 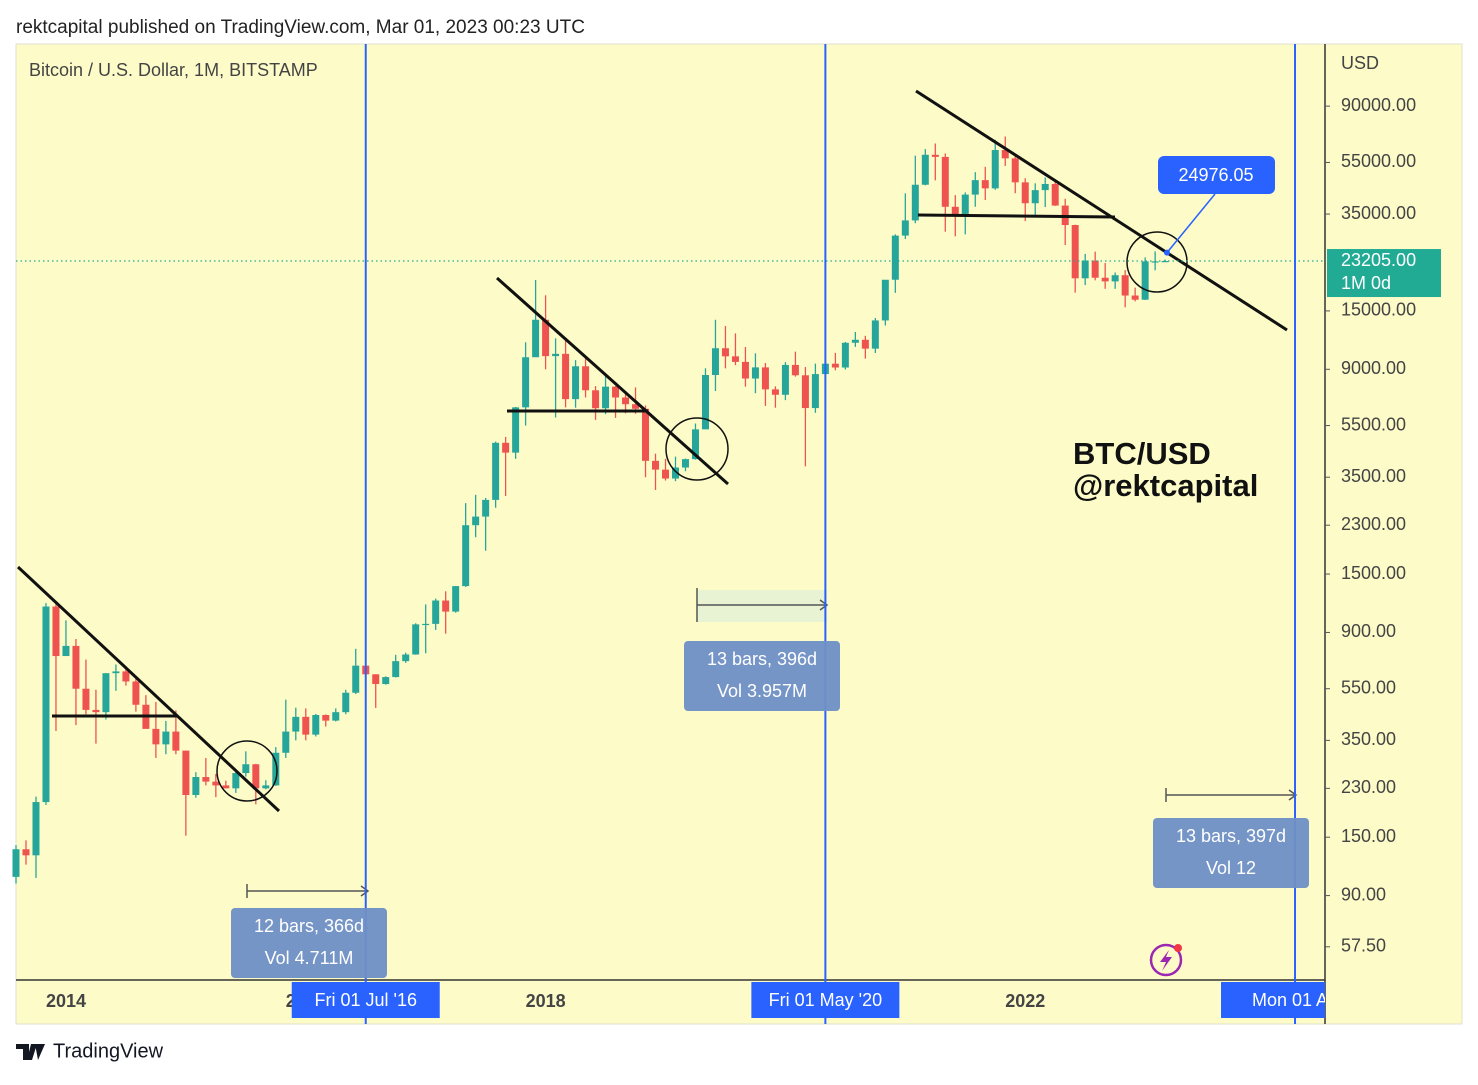 What do you see at coordinates (1368, 631) in the screenshot?
I see `y-tick-label: 900.00` at bounding box center [1368, 631].